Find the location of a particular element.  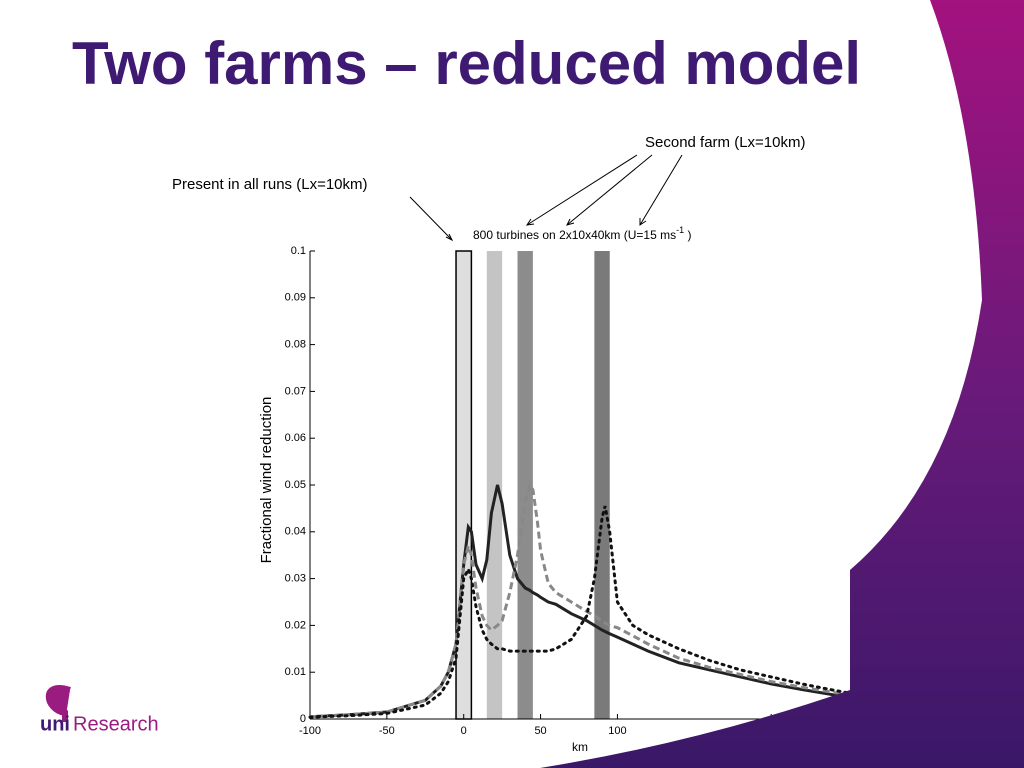

y-tick-label: 0.03 is located at coordinates (295, 579).